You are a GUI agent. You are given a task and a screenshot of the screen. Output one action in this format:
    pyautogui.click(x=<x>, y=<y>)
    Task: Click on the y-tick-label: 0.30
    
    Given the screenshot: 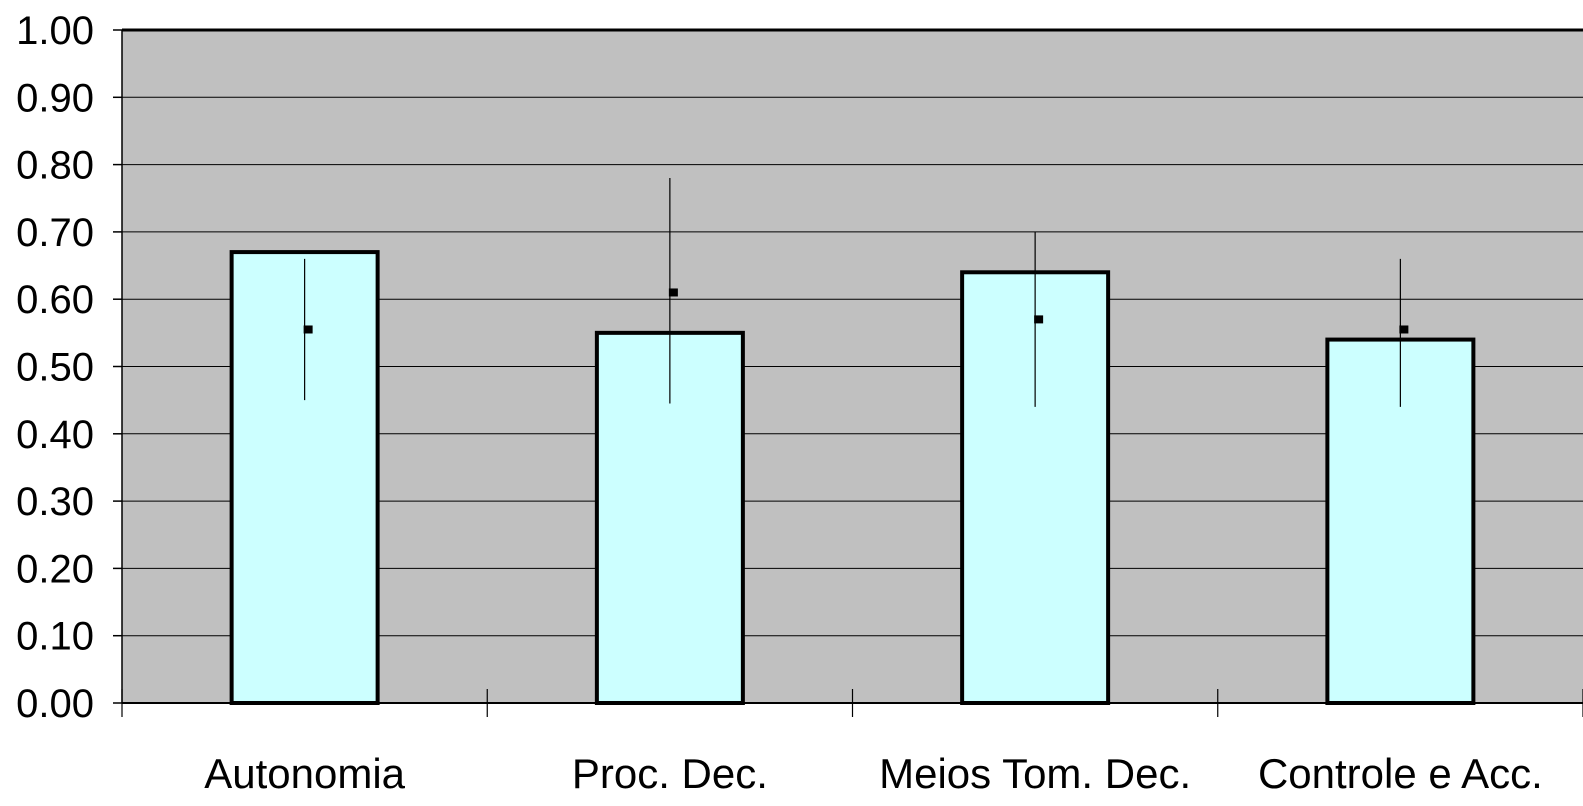 What is the action you would take?
    pyautogui.click(x=55, y=502)
    